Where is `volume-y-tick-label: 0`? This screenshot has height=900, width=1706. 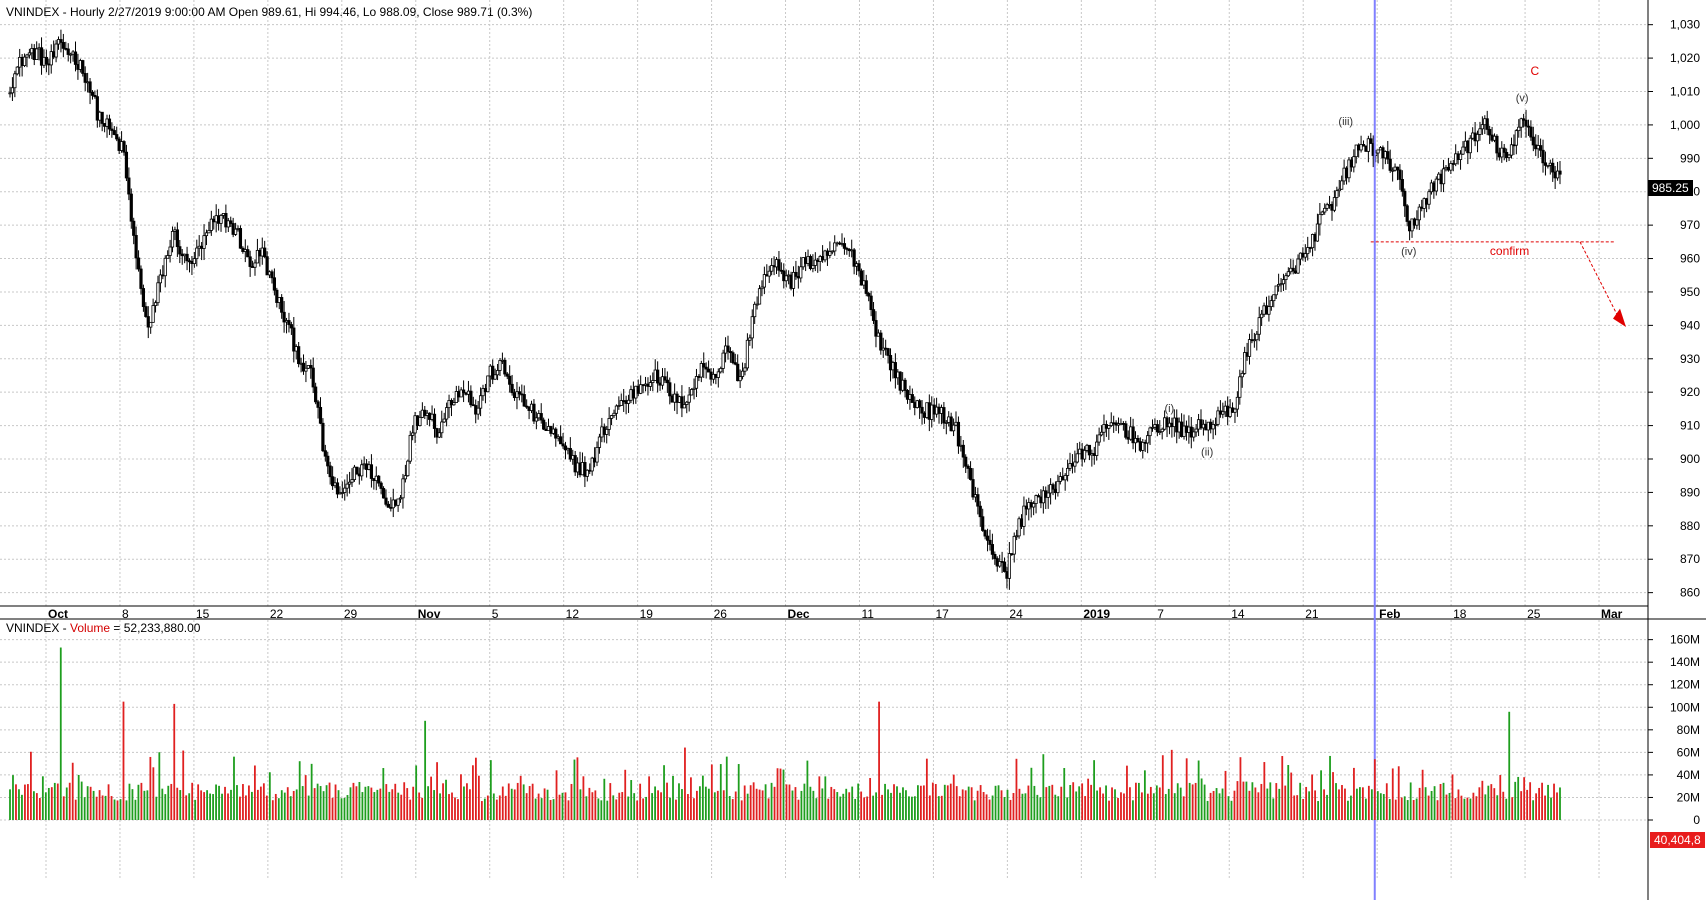
volume-y-tick-label: 0 is located at coordinates (1696, 820).